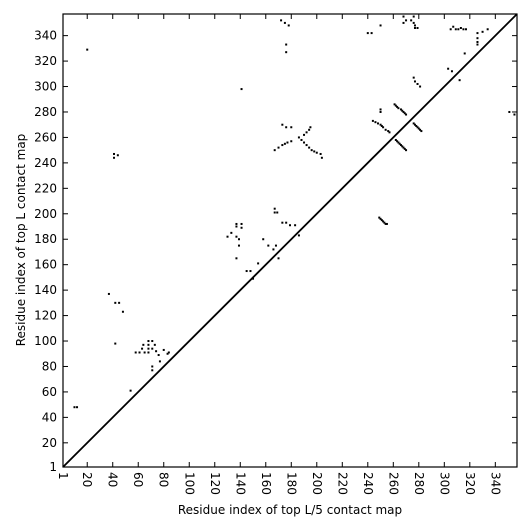 The height and width of the screenshot is (531, 531). I want to click on x-tick-label: 120, so click(215, 483).